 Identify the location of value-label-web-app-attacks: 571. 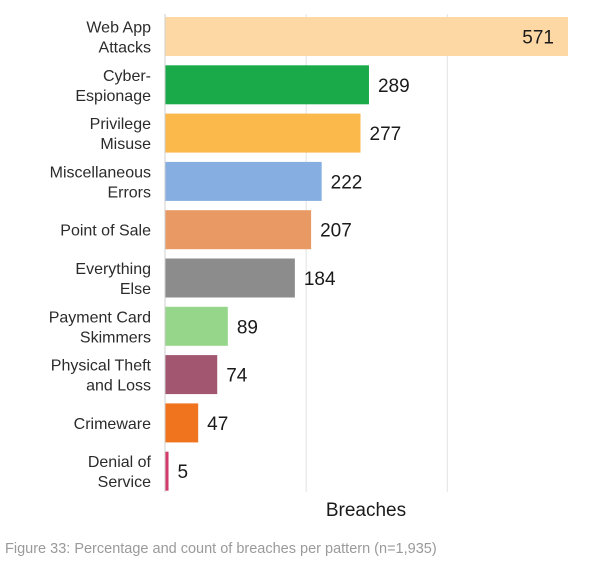
(538, 38).